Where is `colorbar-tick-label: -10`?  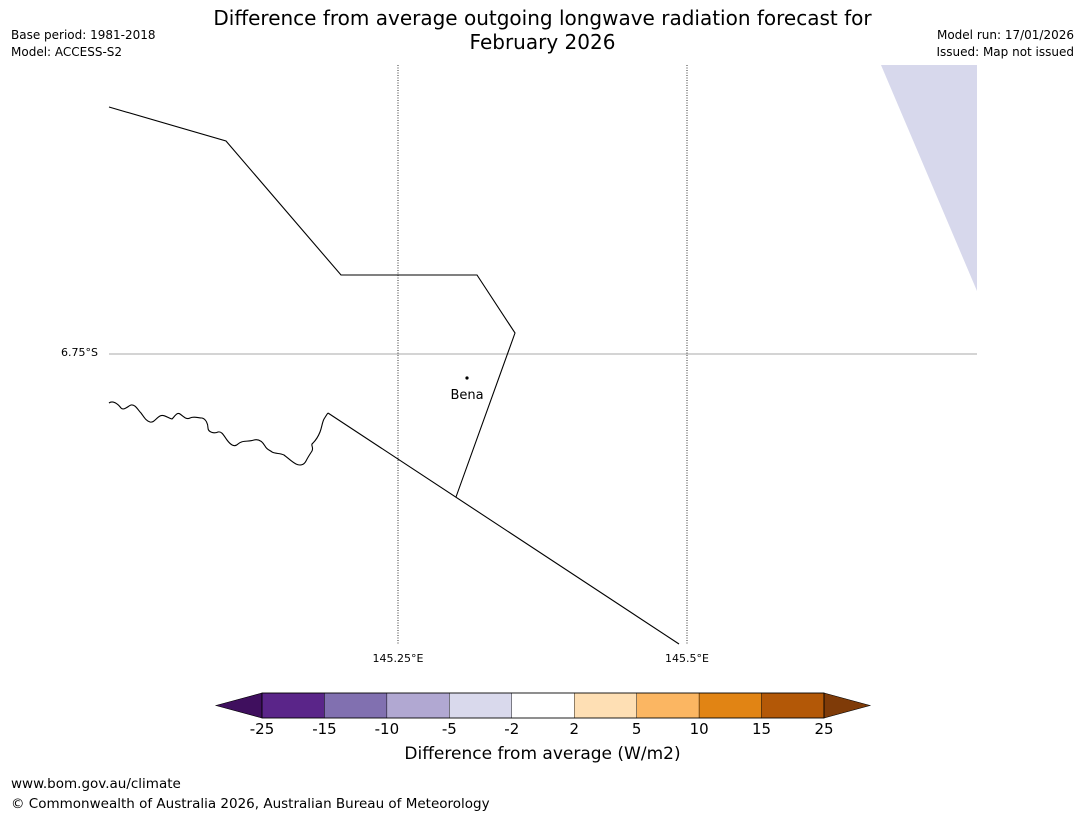 colorbar-tick-label: -10 is located at coordinates (387, 729).